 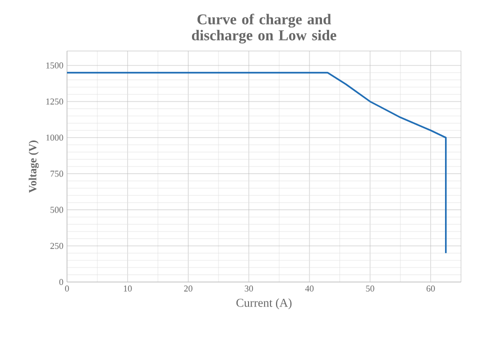 What do you see at coordinates (264, 29) in the screenshot?
I see `chart-title: Curve of charge and discharge on Low side` at bounding box center [264, 29].